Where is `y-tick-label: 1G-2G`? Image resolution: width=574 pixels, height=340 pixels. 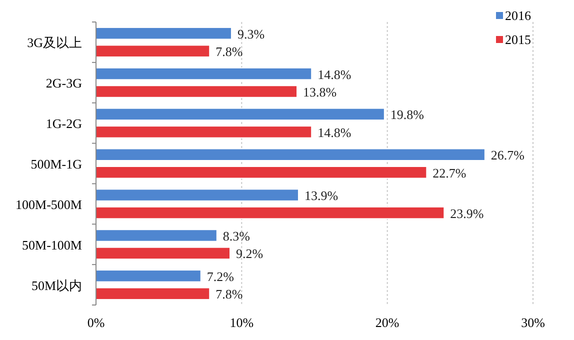
y-tick-label: 1G-2G is located at coordinates (64, 124).